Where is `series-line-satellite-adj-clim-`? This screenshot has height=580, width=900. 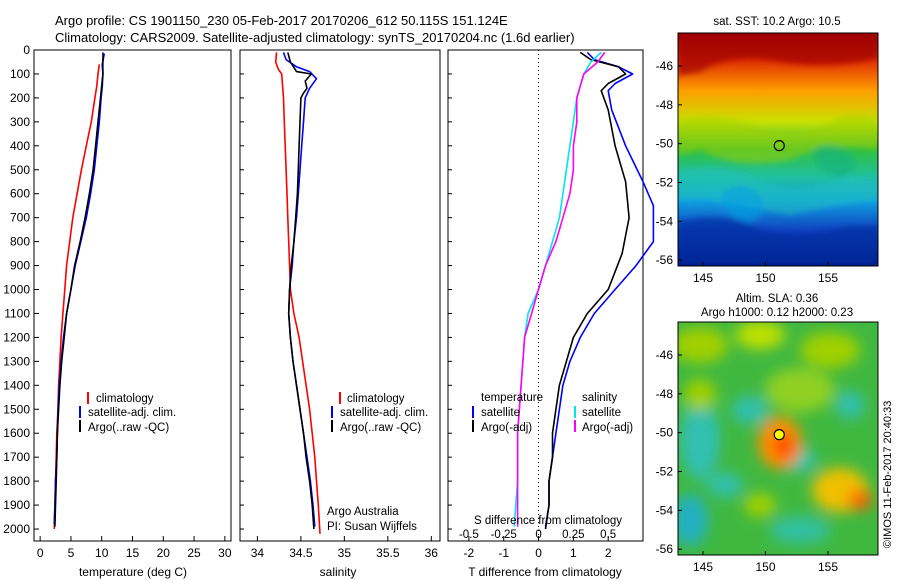 series-line-satellite-adj-clim- is located at coordinates (78, 288).